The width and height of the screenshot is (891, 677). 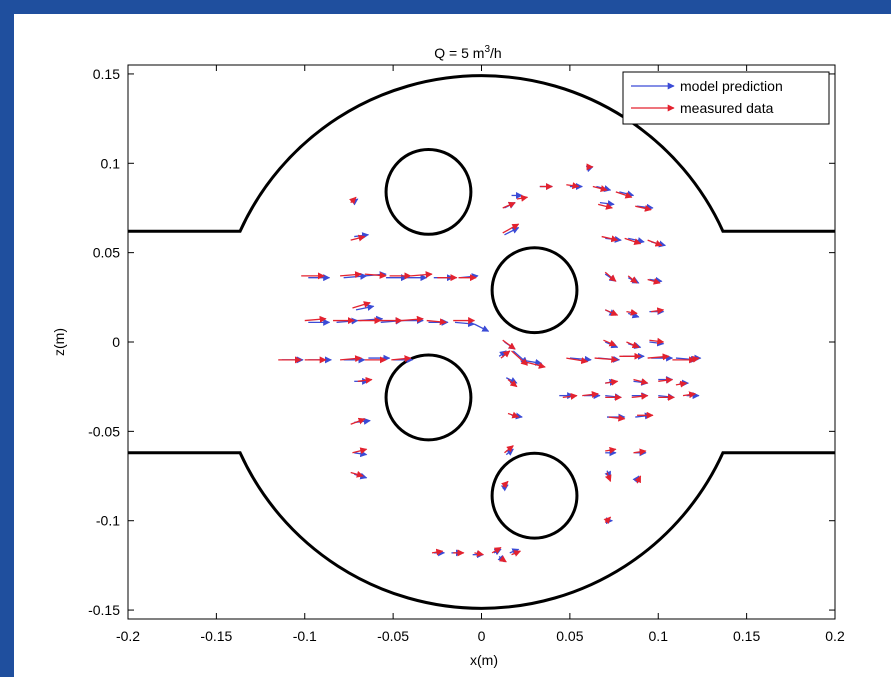 What do you see at coordinates (482, 636) in the screenshot?
I see `x-tick-label: 0` at bounding box center [482, 636].